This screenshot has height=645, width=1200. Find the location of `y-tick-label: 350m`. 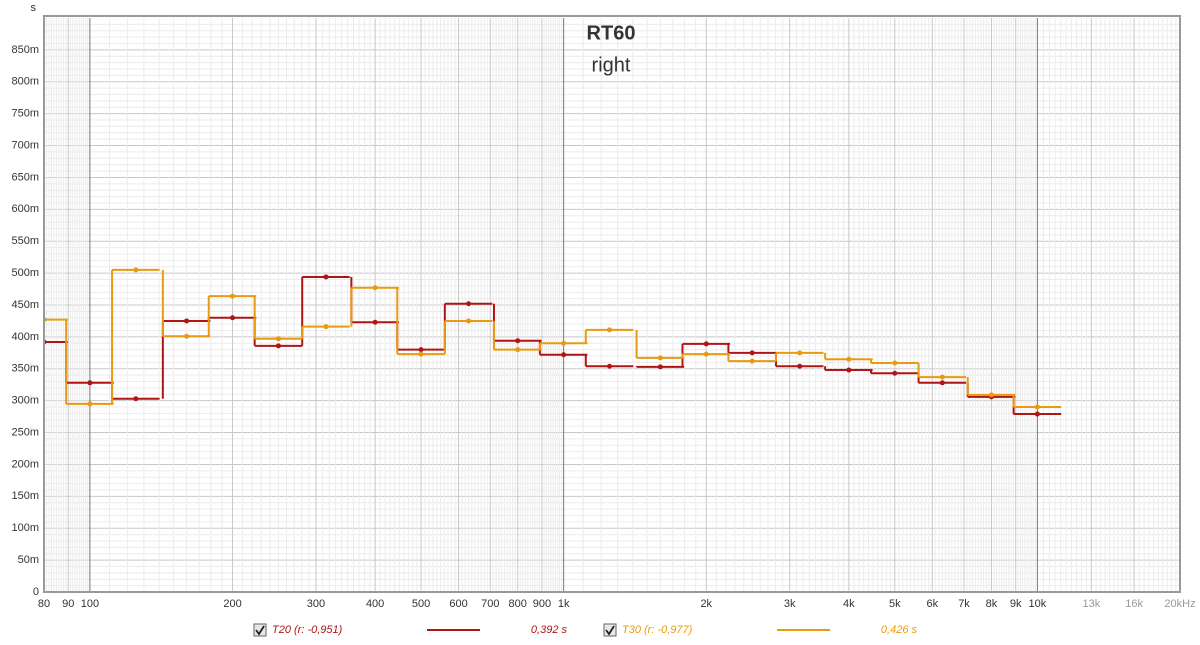

y-tick-label: 350m is located at coordinates (25, 369).